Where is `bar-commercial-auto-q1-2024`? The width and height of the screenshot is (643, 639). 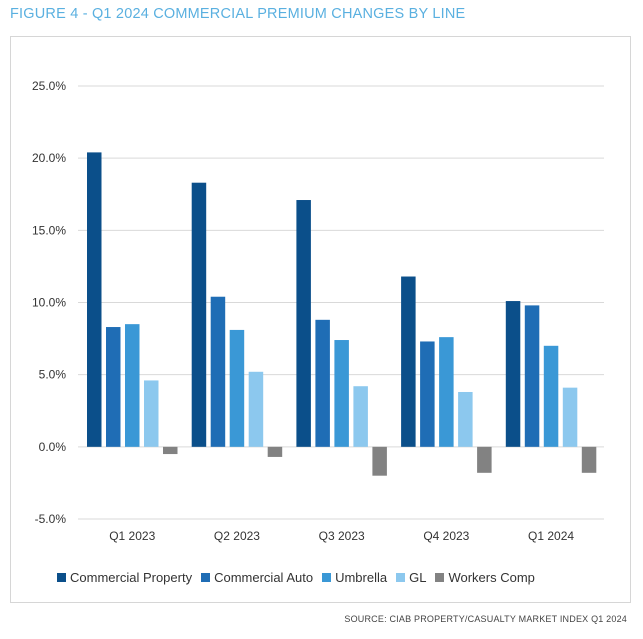
bar-commercial-auto-q1-2024 is located at coordinates (532, 376).